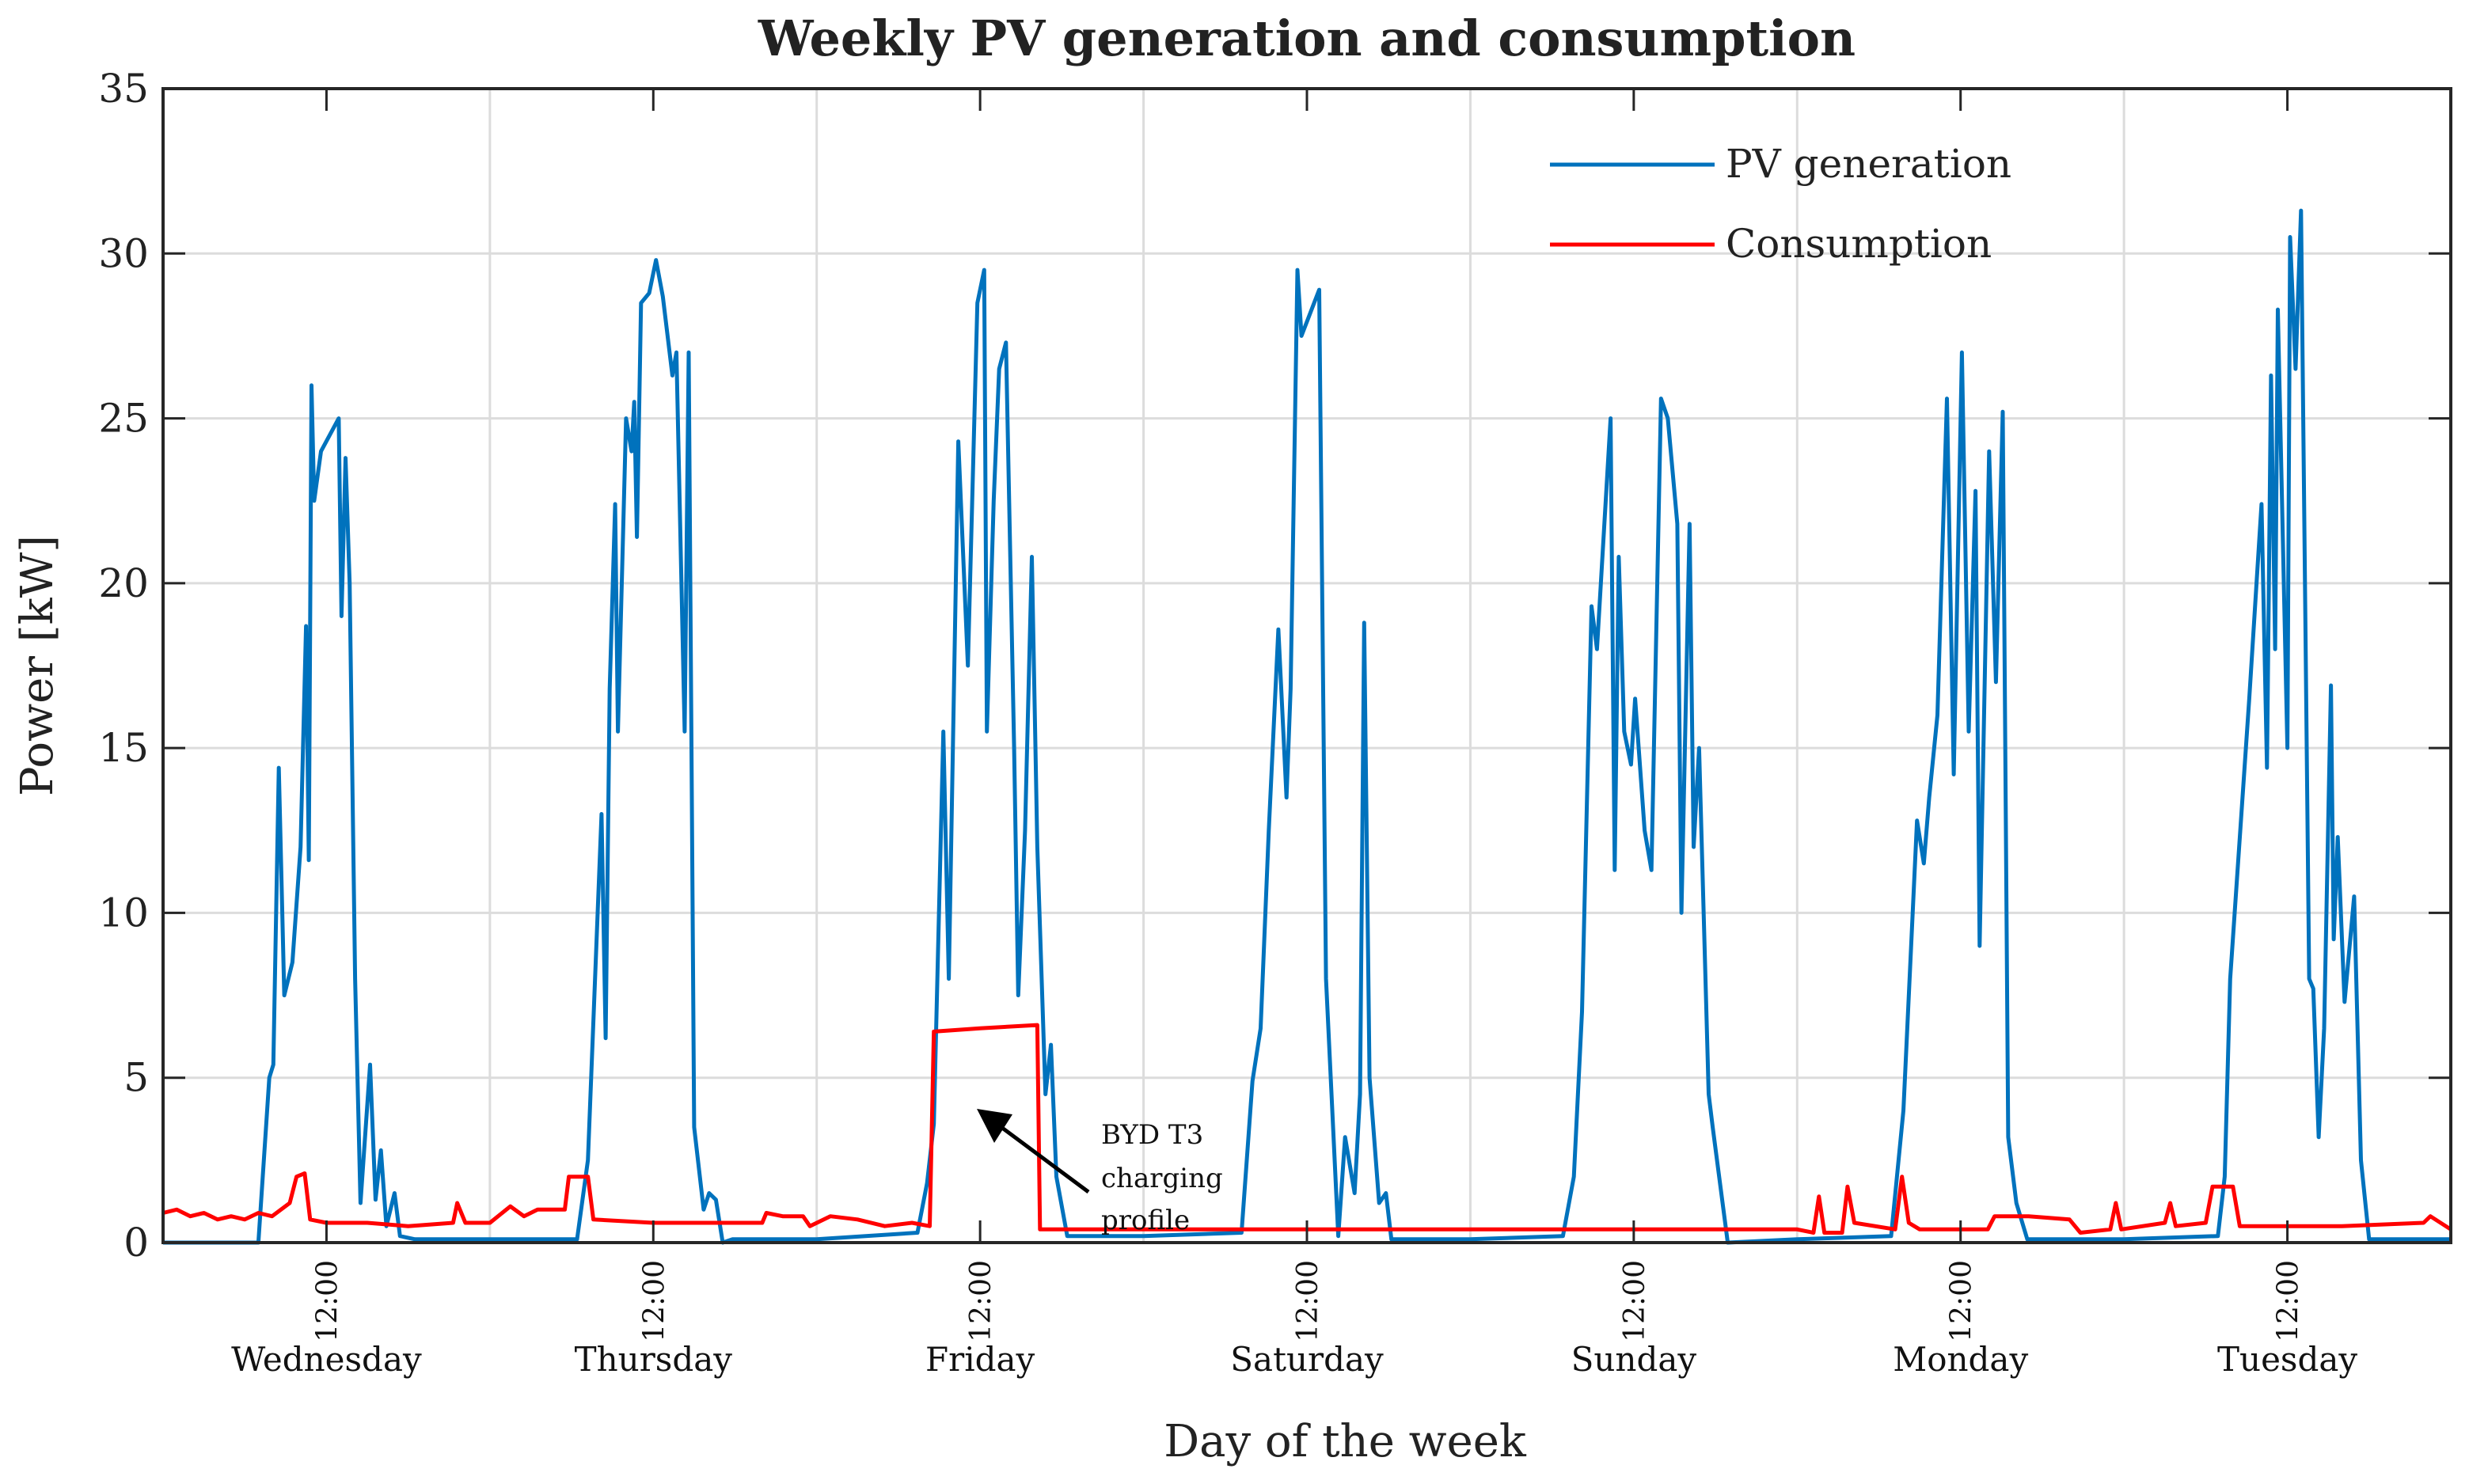 Image resolution: width=2469 pixels, height=1484 pixels. What do you see at coordinates (1043, 1158) in the screenshot?
I see `annotation-arrow-shaft` at bounding box center [1043, 1158].